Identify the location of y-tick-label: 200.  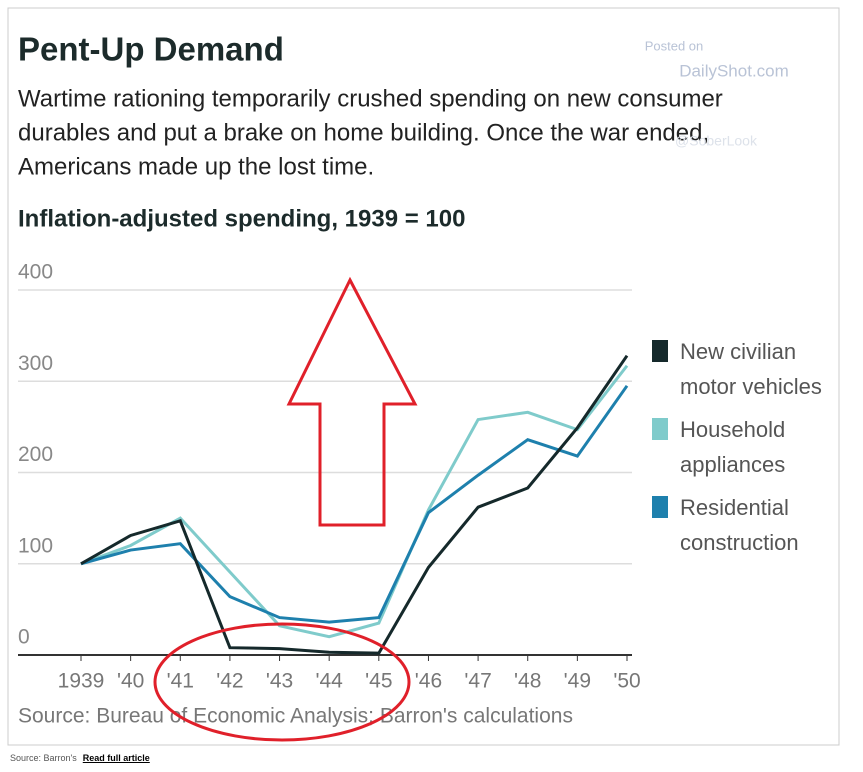
(35, 454).